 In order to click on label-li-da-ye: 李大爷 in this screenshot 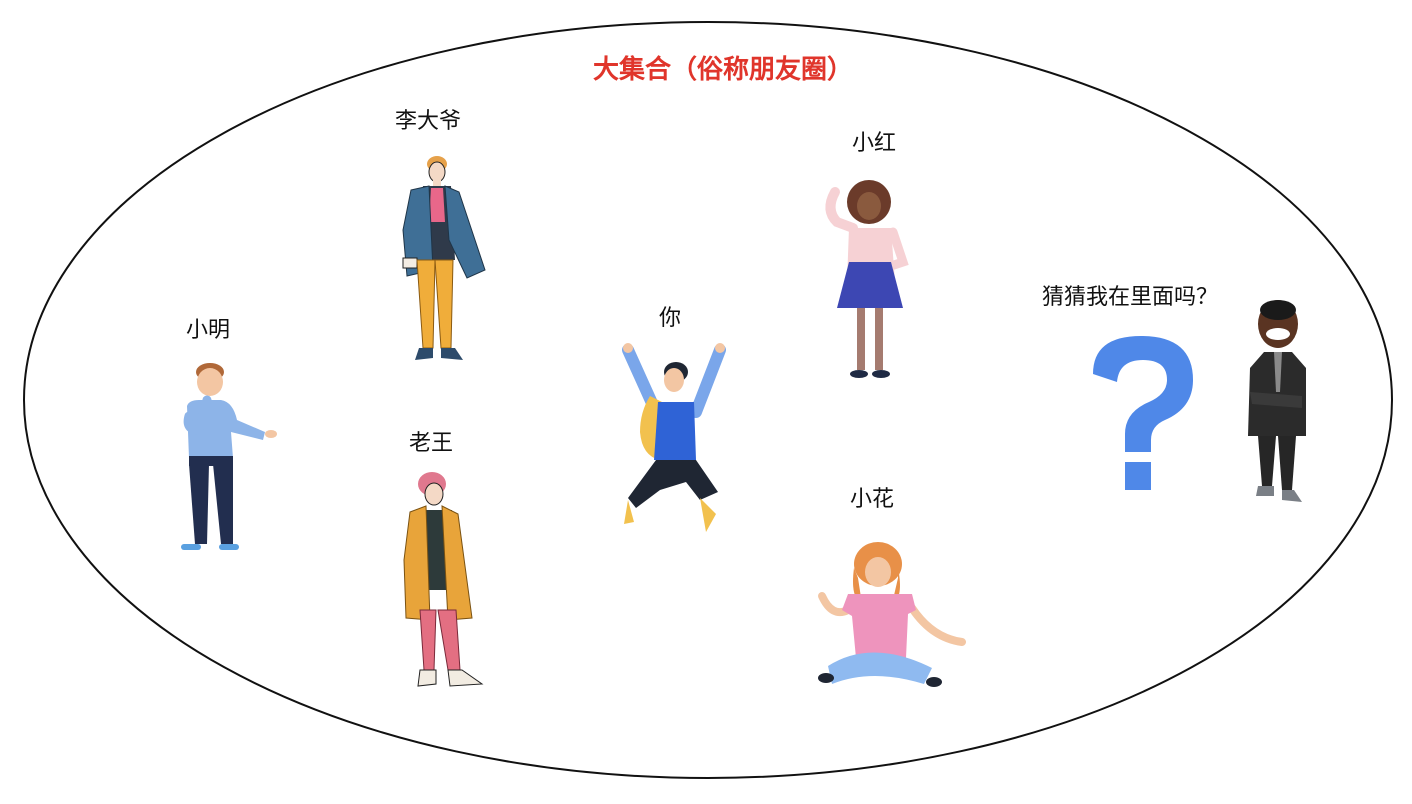, I will do `click(428, 121)`.